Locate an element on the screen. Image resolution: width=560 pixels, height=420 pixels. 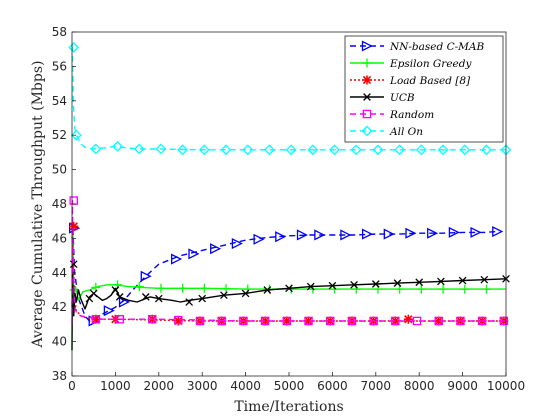
legend-label: All On is located at coordinates (406, 132).